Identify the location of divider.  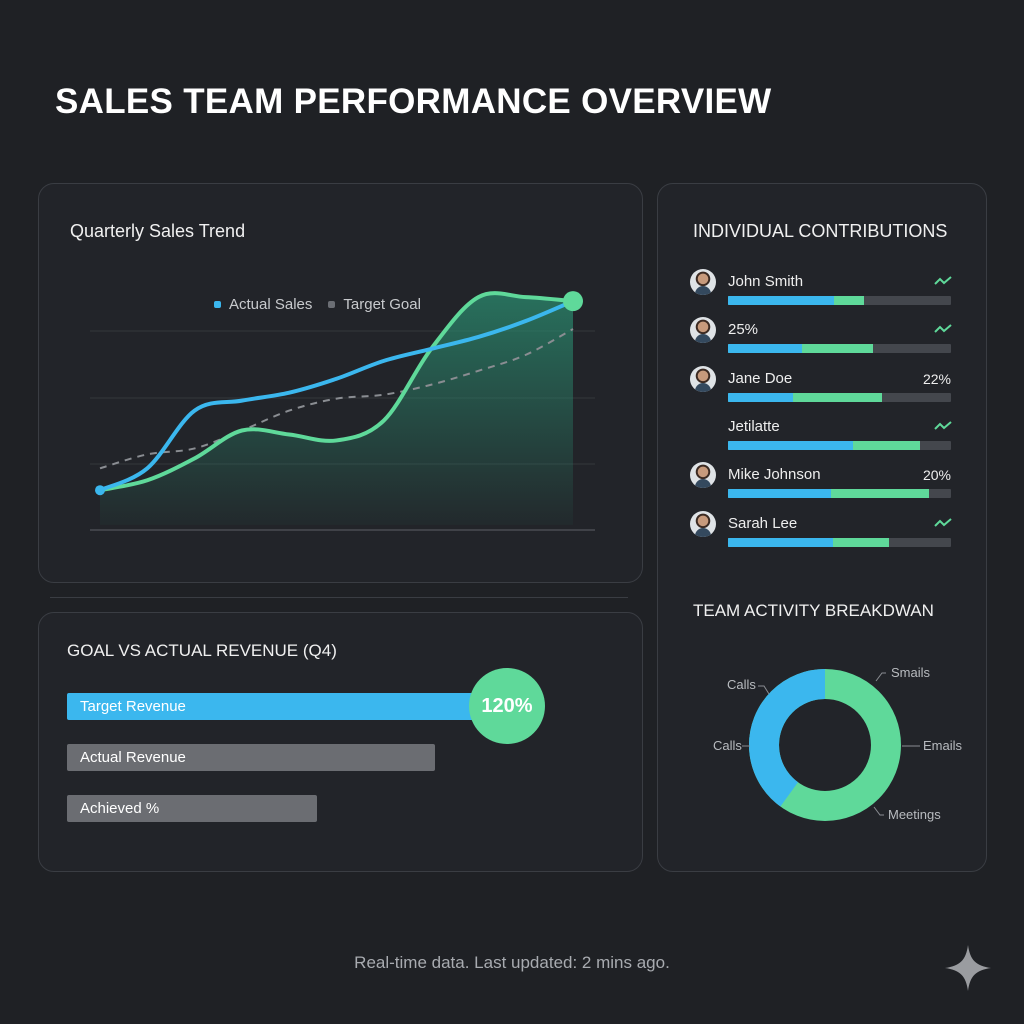
(339, 597).